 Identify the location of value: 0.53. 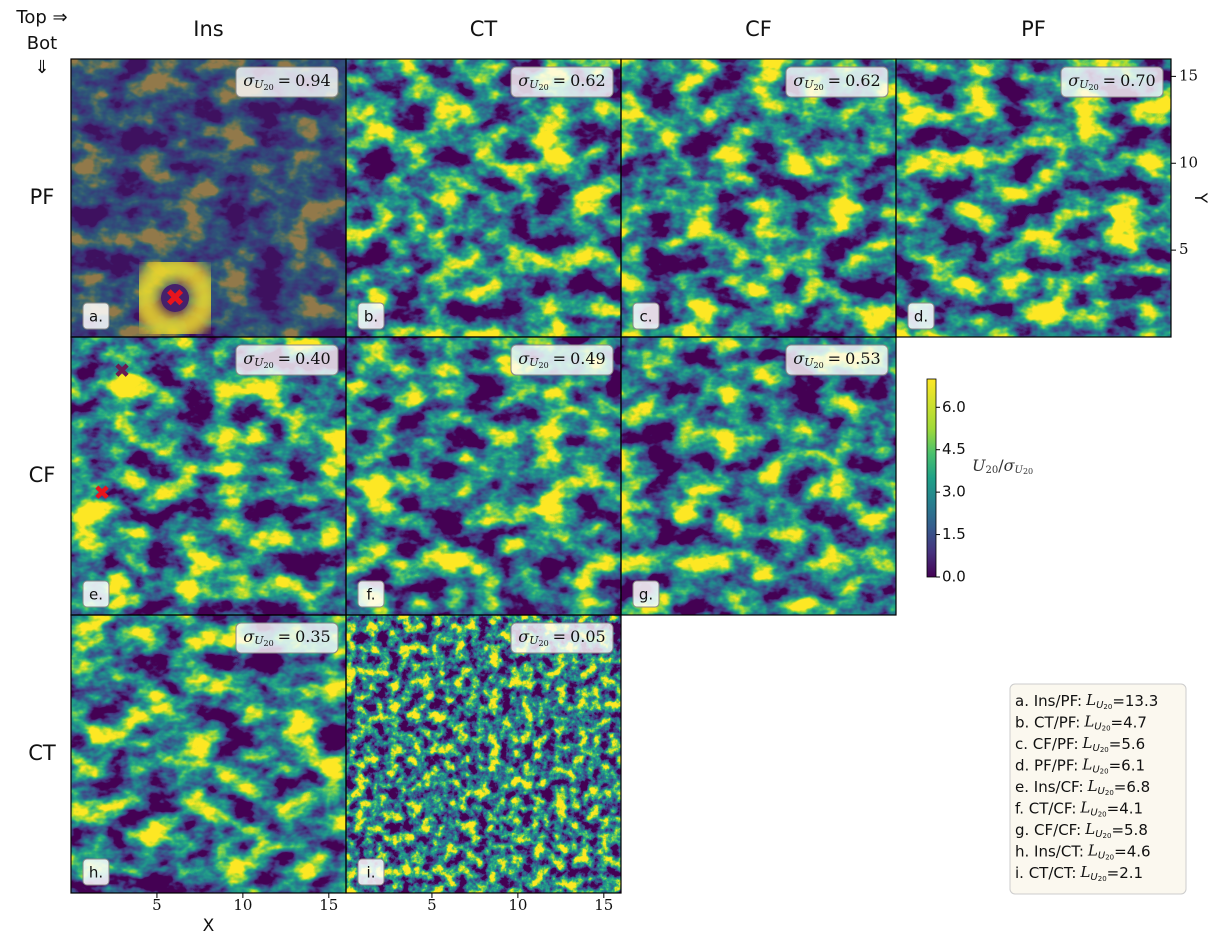
(863, 358).